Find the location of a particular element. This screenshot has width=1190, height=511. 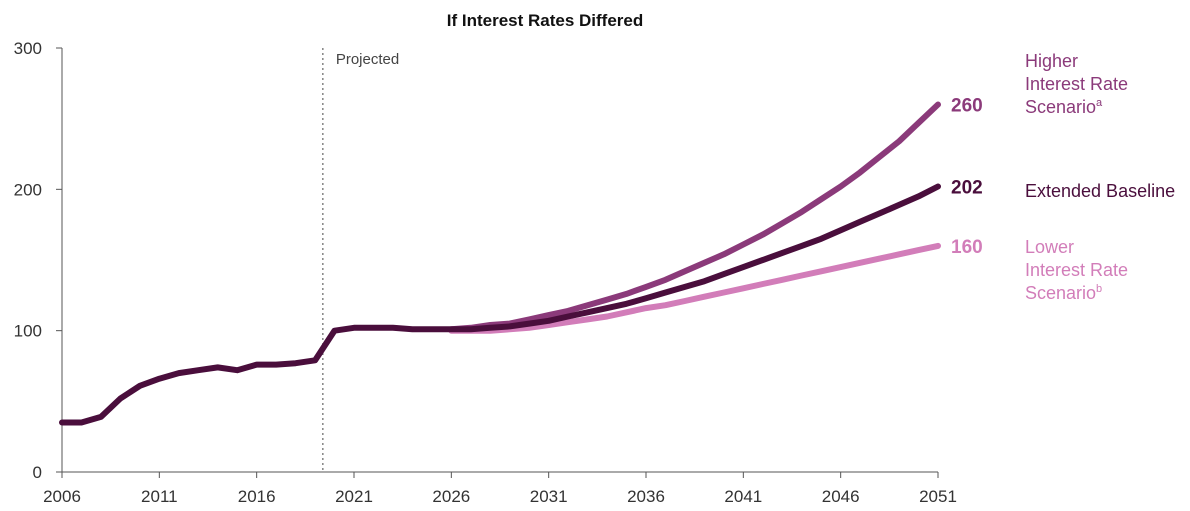

series-name-label: Higher is located at coordinates (1051, 61).